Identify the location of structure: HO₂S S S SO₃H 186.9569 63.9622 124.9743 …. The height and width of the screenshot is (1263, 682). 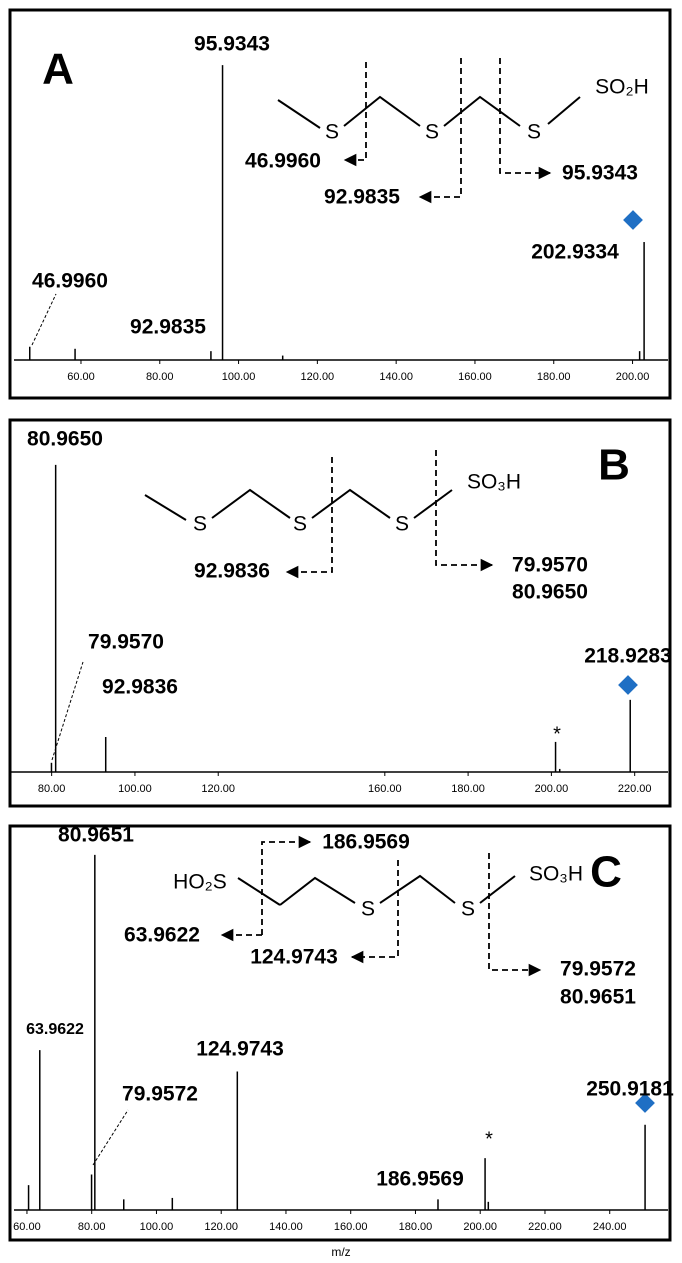
(380, 920).